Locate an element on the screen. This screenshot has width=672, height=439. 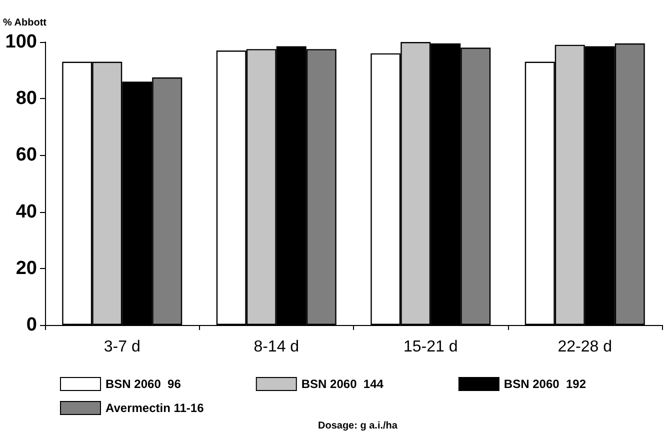
y-tick-label: 0 is located at coordinates (31, 325).